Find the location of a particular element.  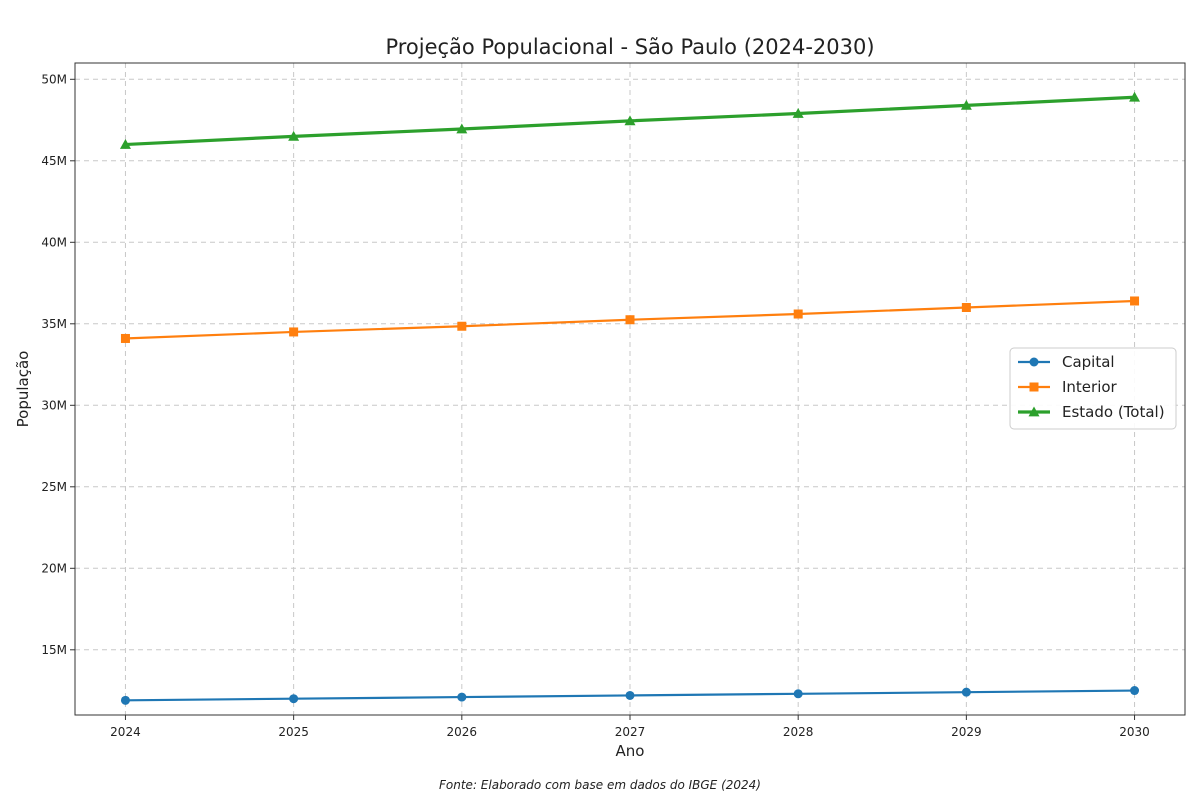

x-tick-label: 2024 is located at coordinates (125, 732).